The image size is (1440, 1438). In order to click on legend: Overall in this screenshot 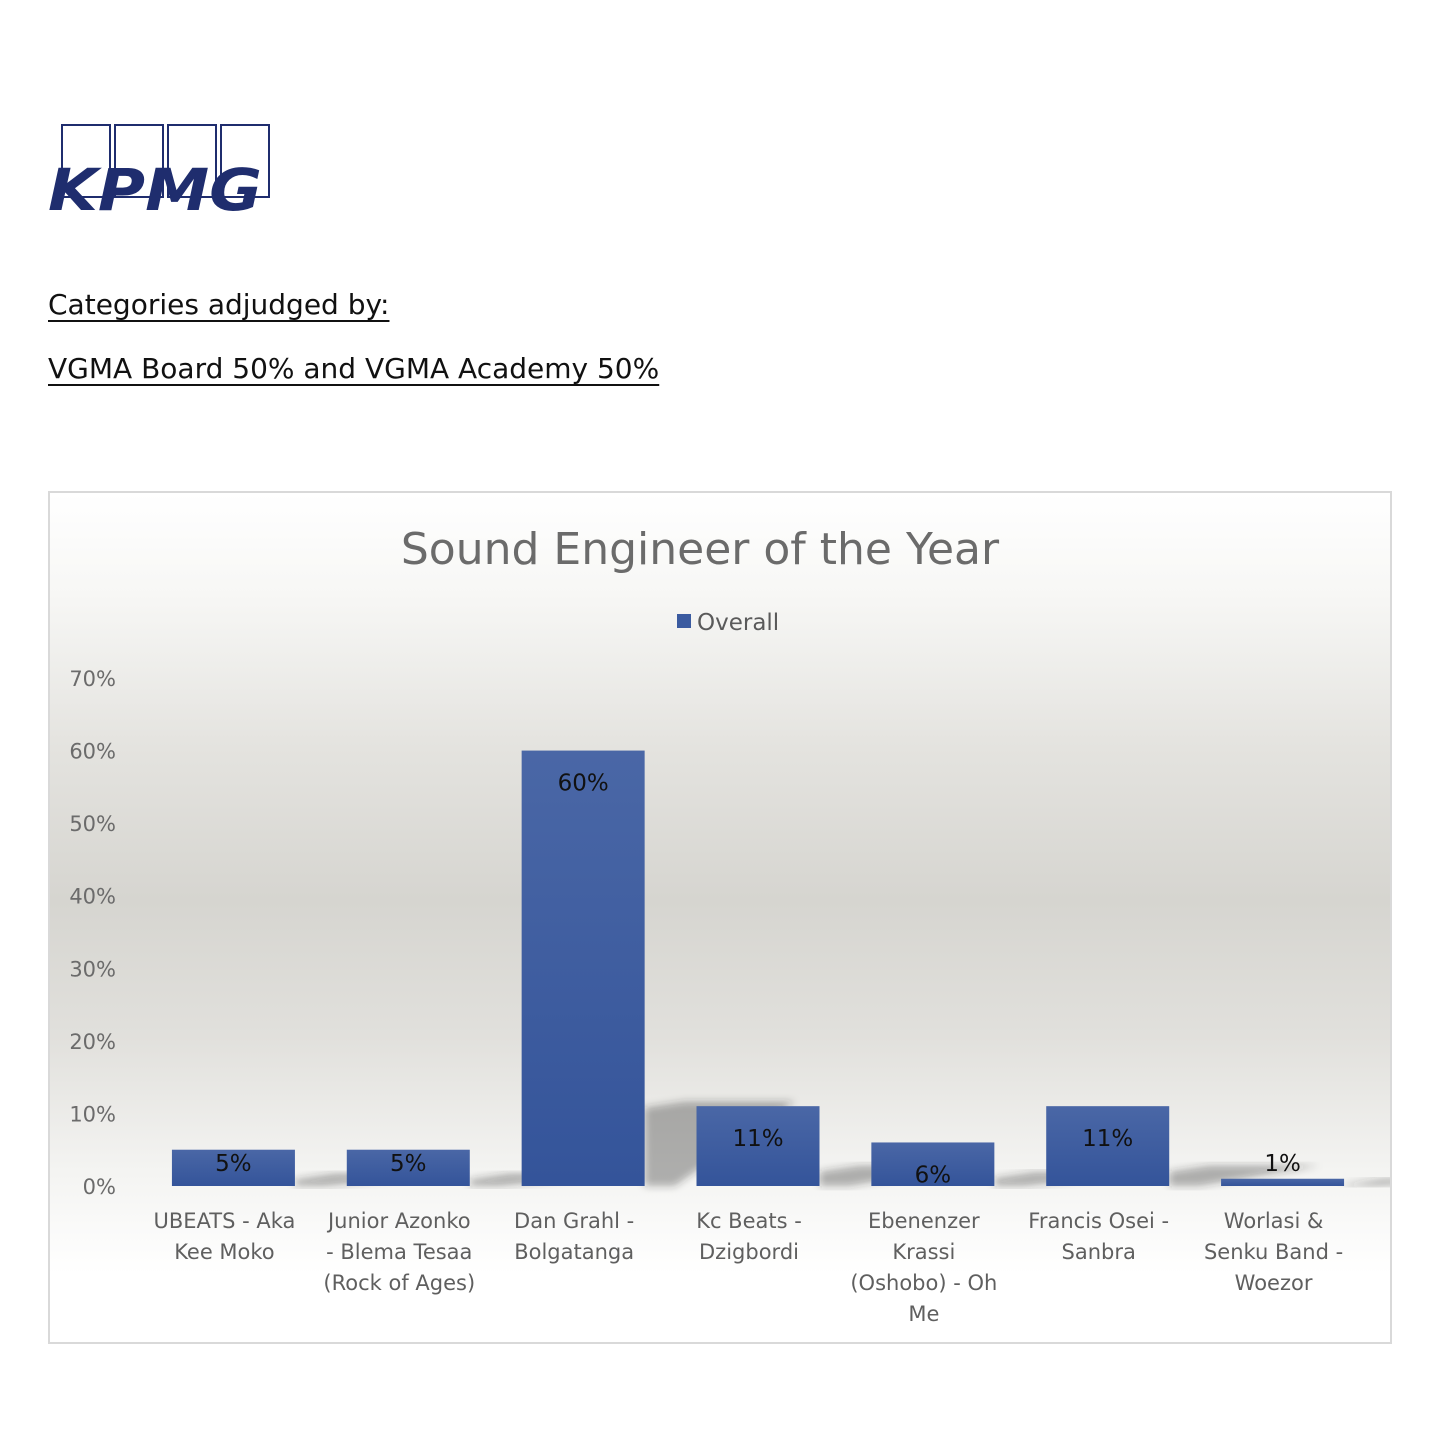, I will do `click(728, 623)`.